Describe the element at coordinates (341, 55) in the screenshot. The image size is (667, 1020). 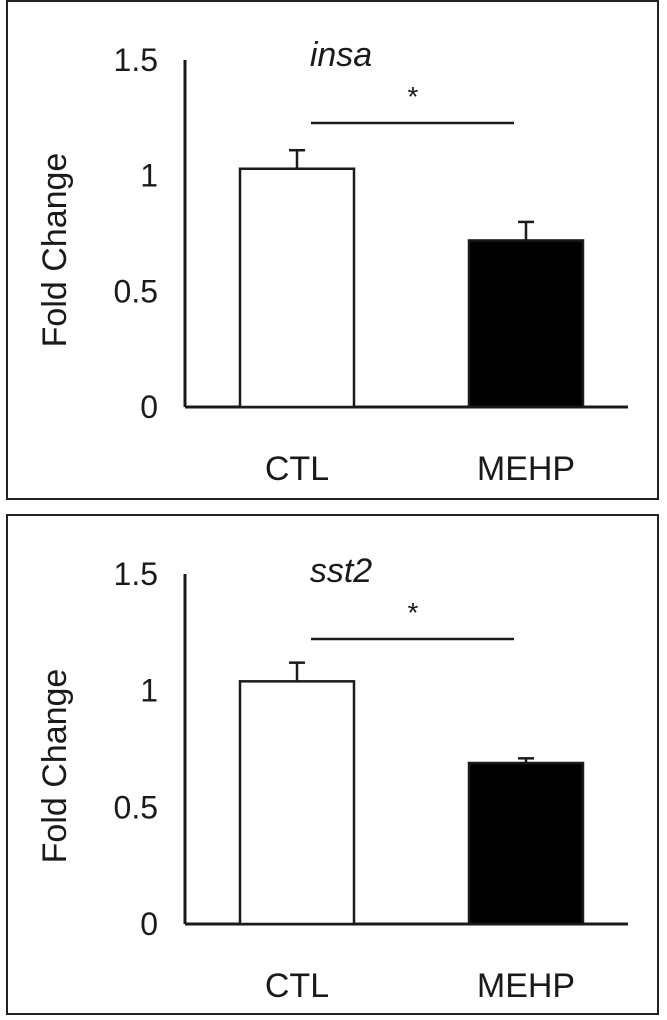
I see `chart-title: insa` at that location.